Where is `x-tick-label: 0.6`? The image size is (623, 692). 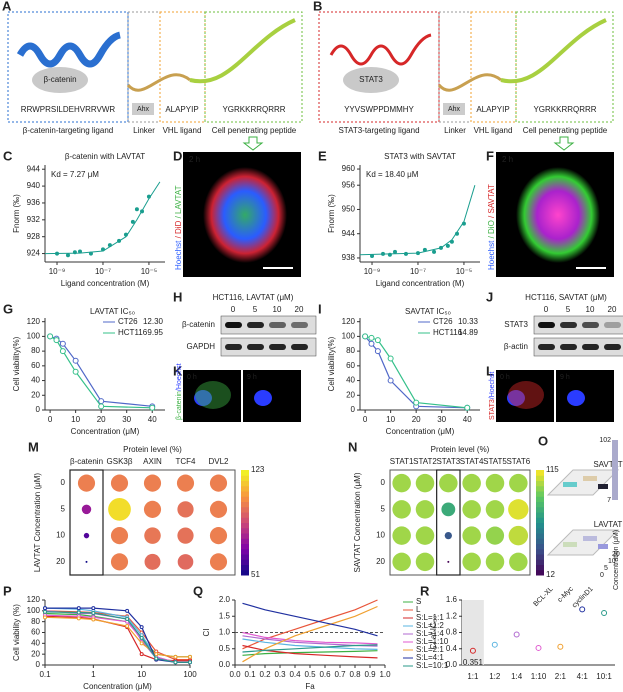 x-tick-label: 0.6 is located at coordinates (325, 674).